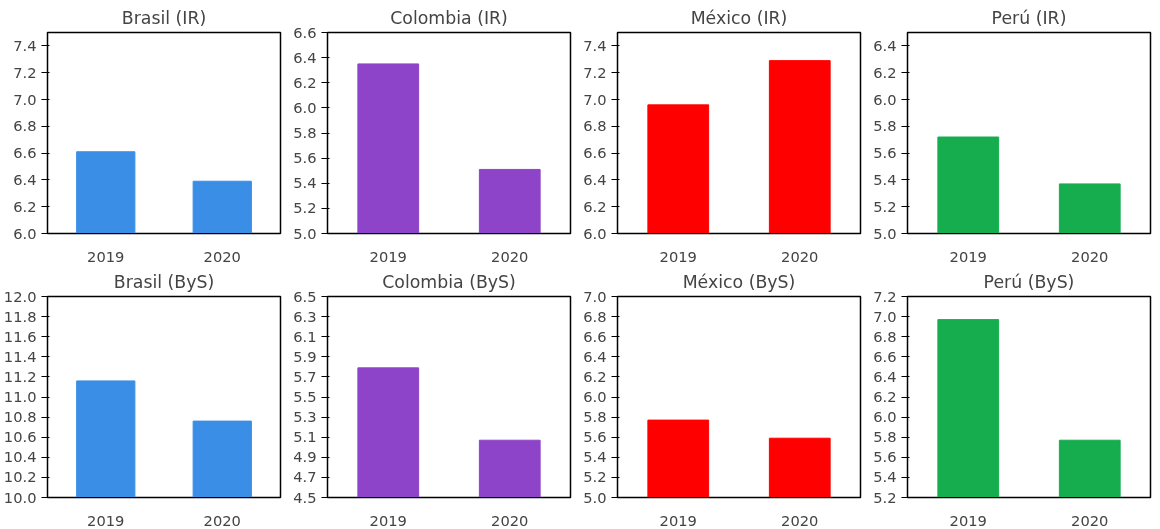 This screenshot has height=529, width=1160. What do you see at coordinates (20, 296) in the screenshot?
I see `y-tick-label: 12.0` at bounding box center [20, 296].